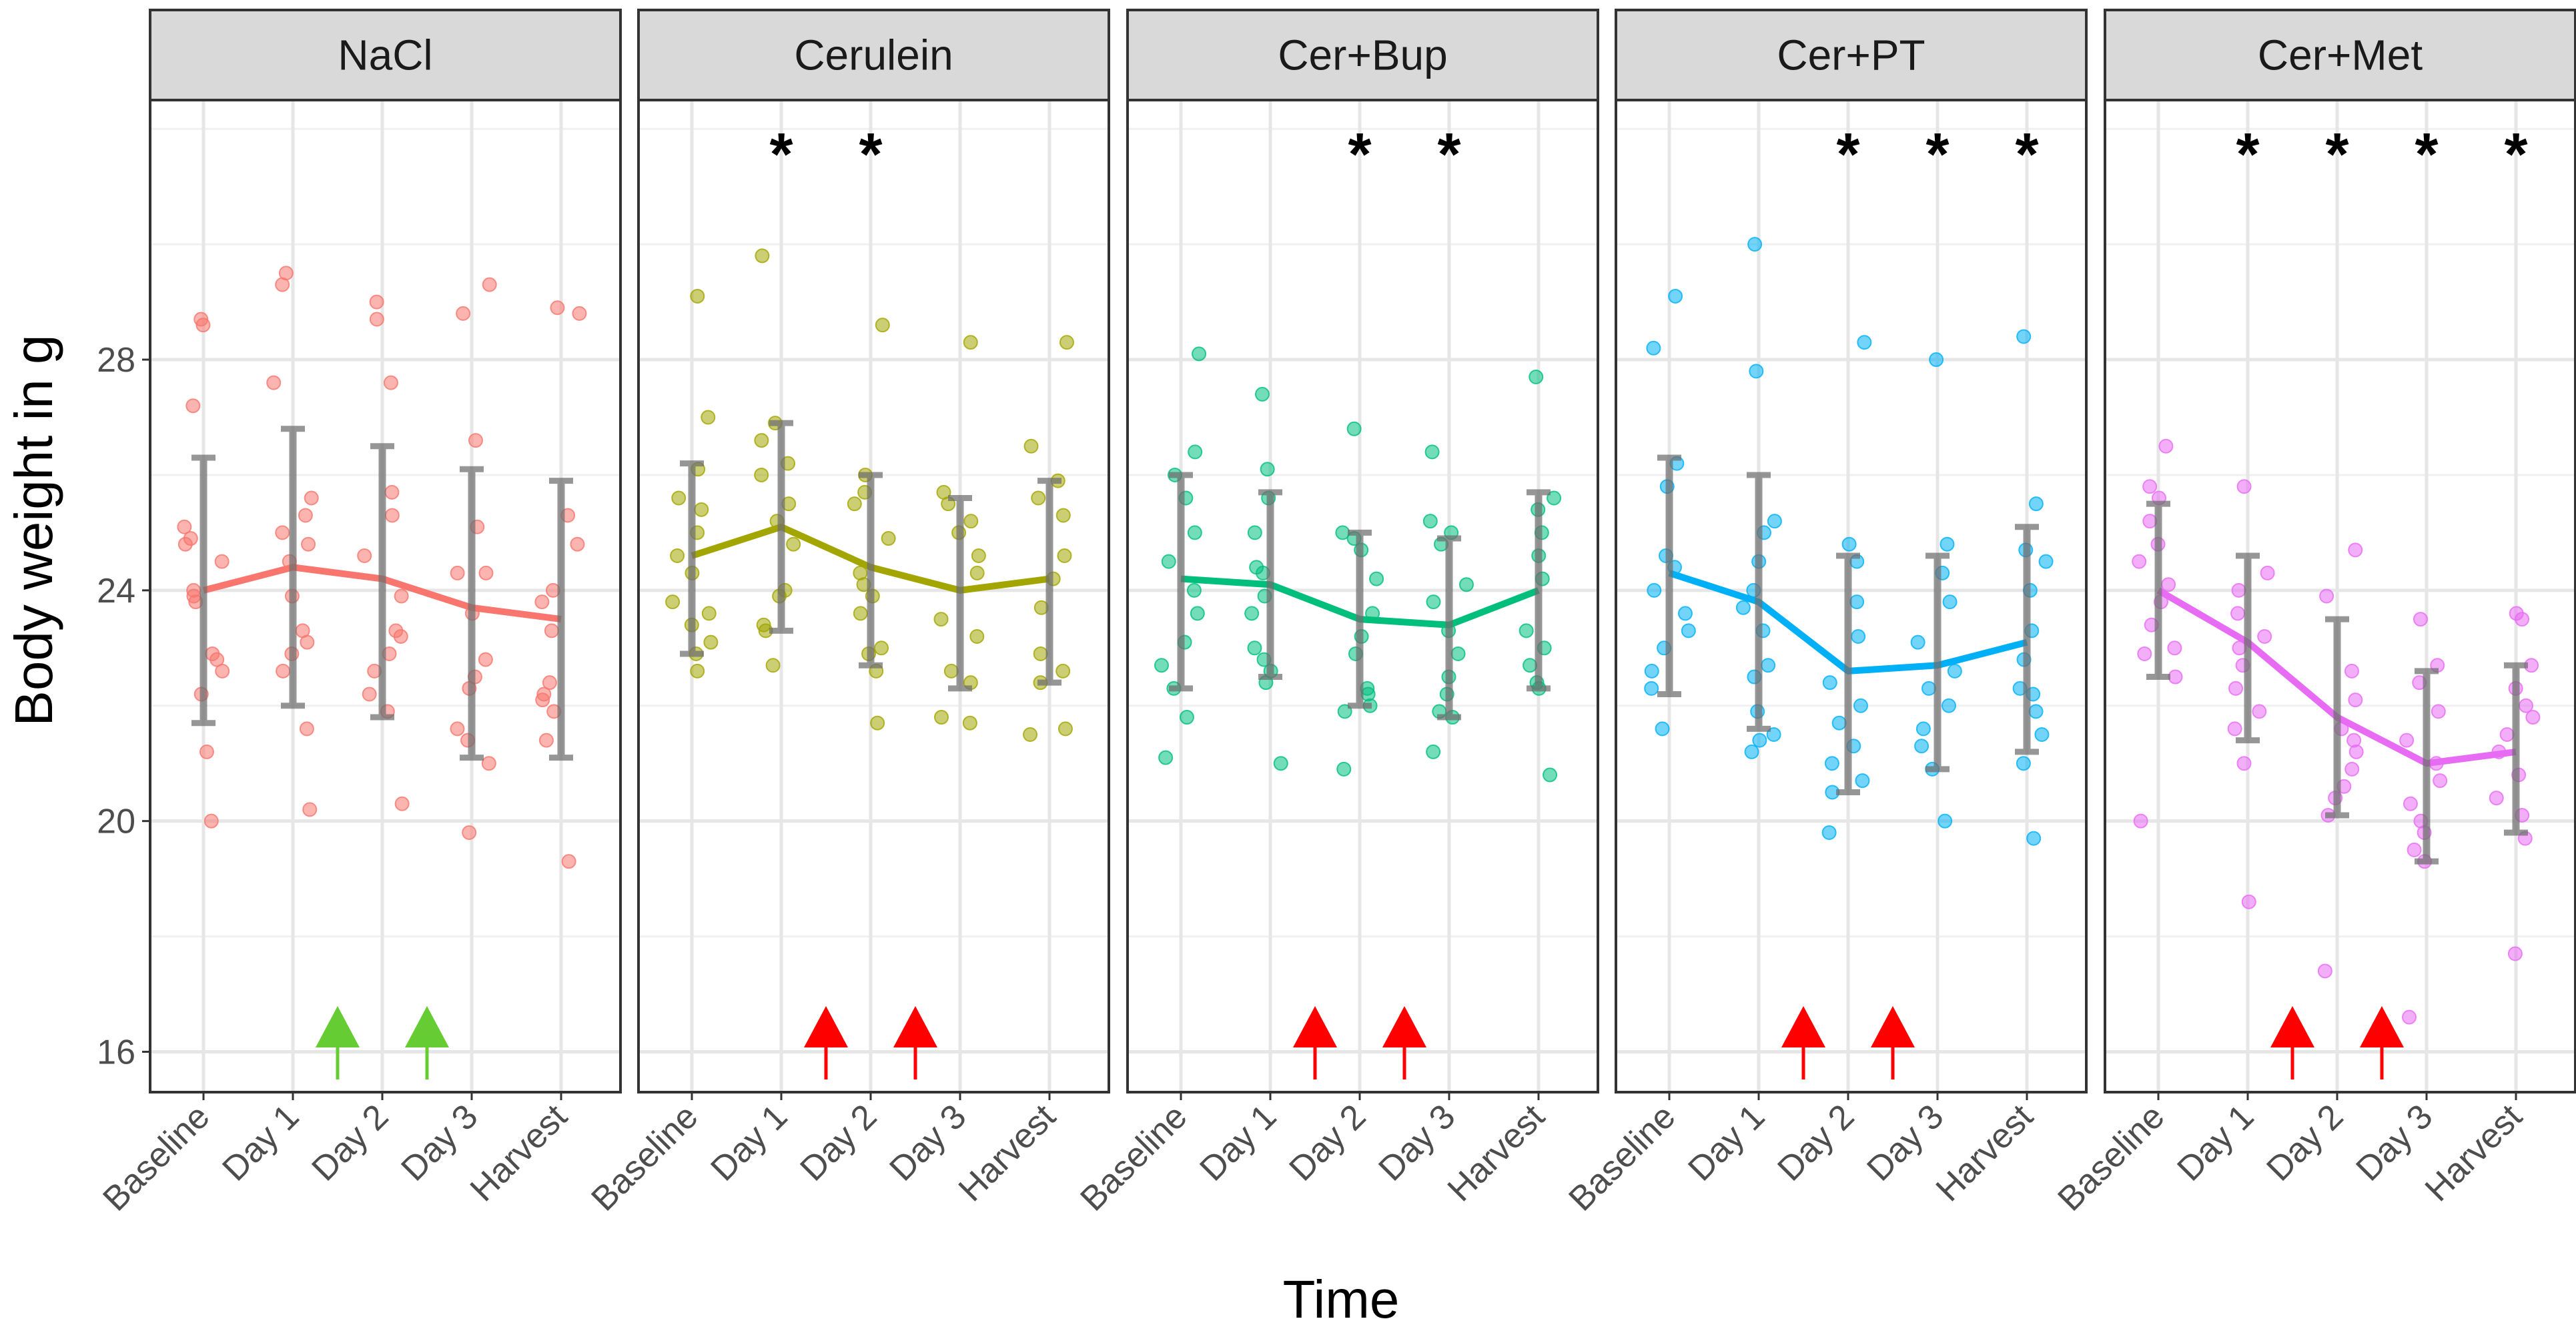 Image resolution: width=2576 pixels, height=1335 pixels. I want to click on y-tick-label: 20, so click(116, 822).